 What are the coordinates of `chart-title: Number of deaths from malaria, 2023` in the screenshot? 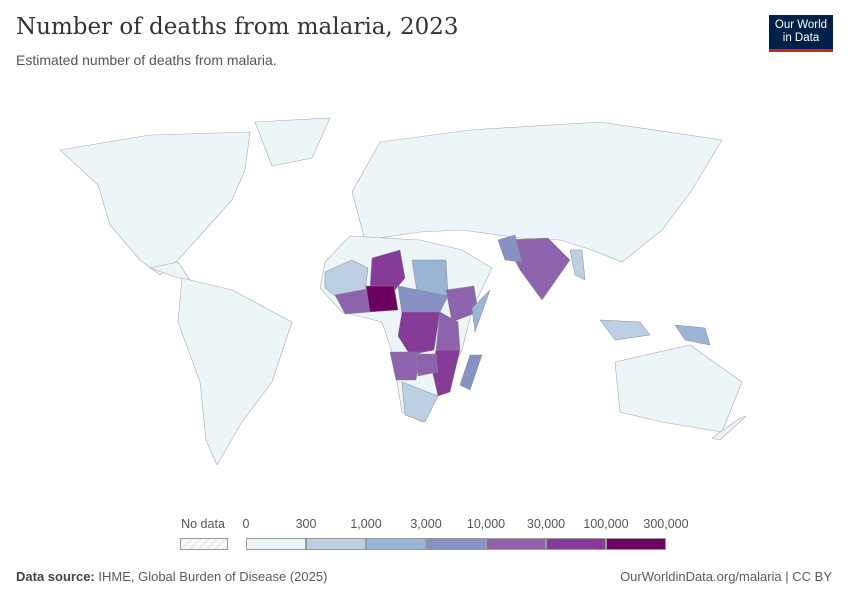 It's located at (237, 27).